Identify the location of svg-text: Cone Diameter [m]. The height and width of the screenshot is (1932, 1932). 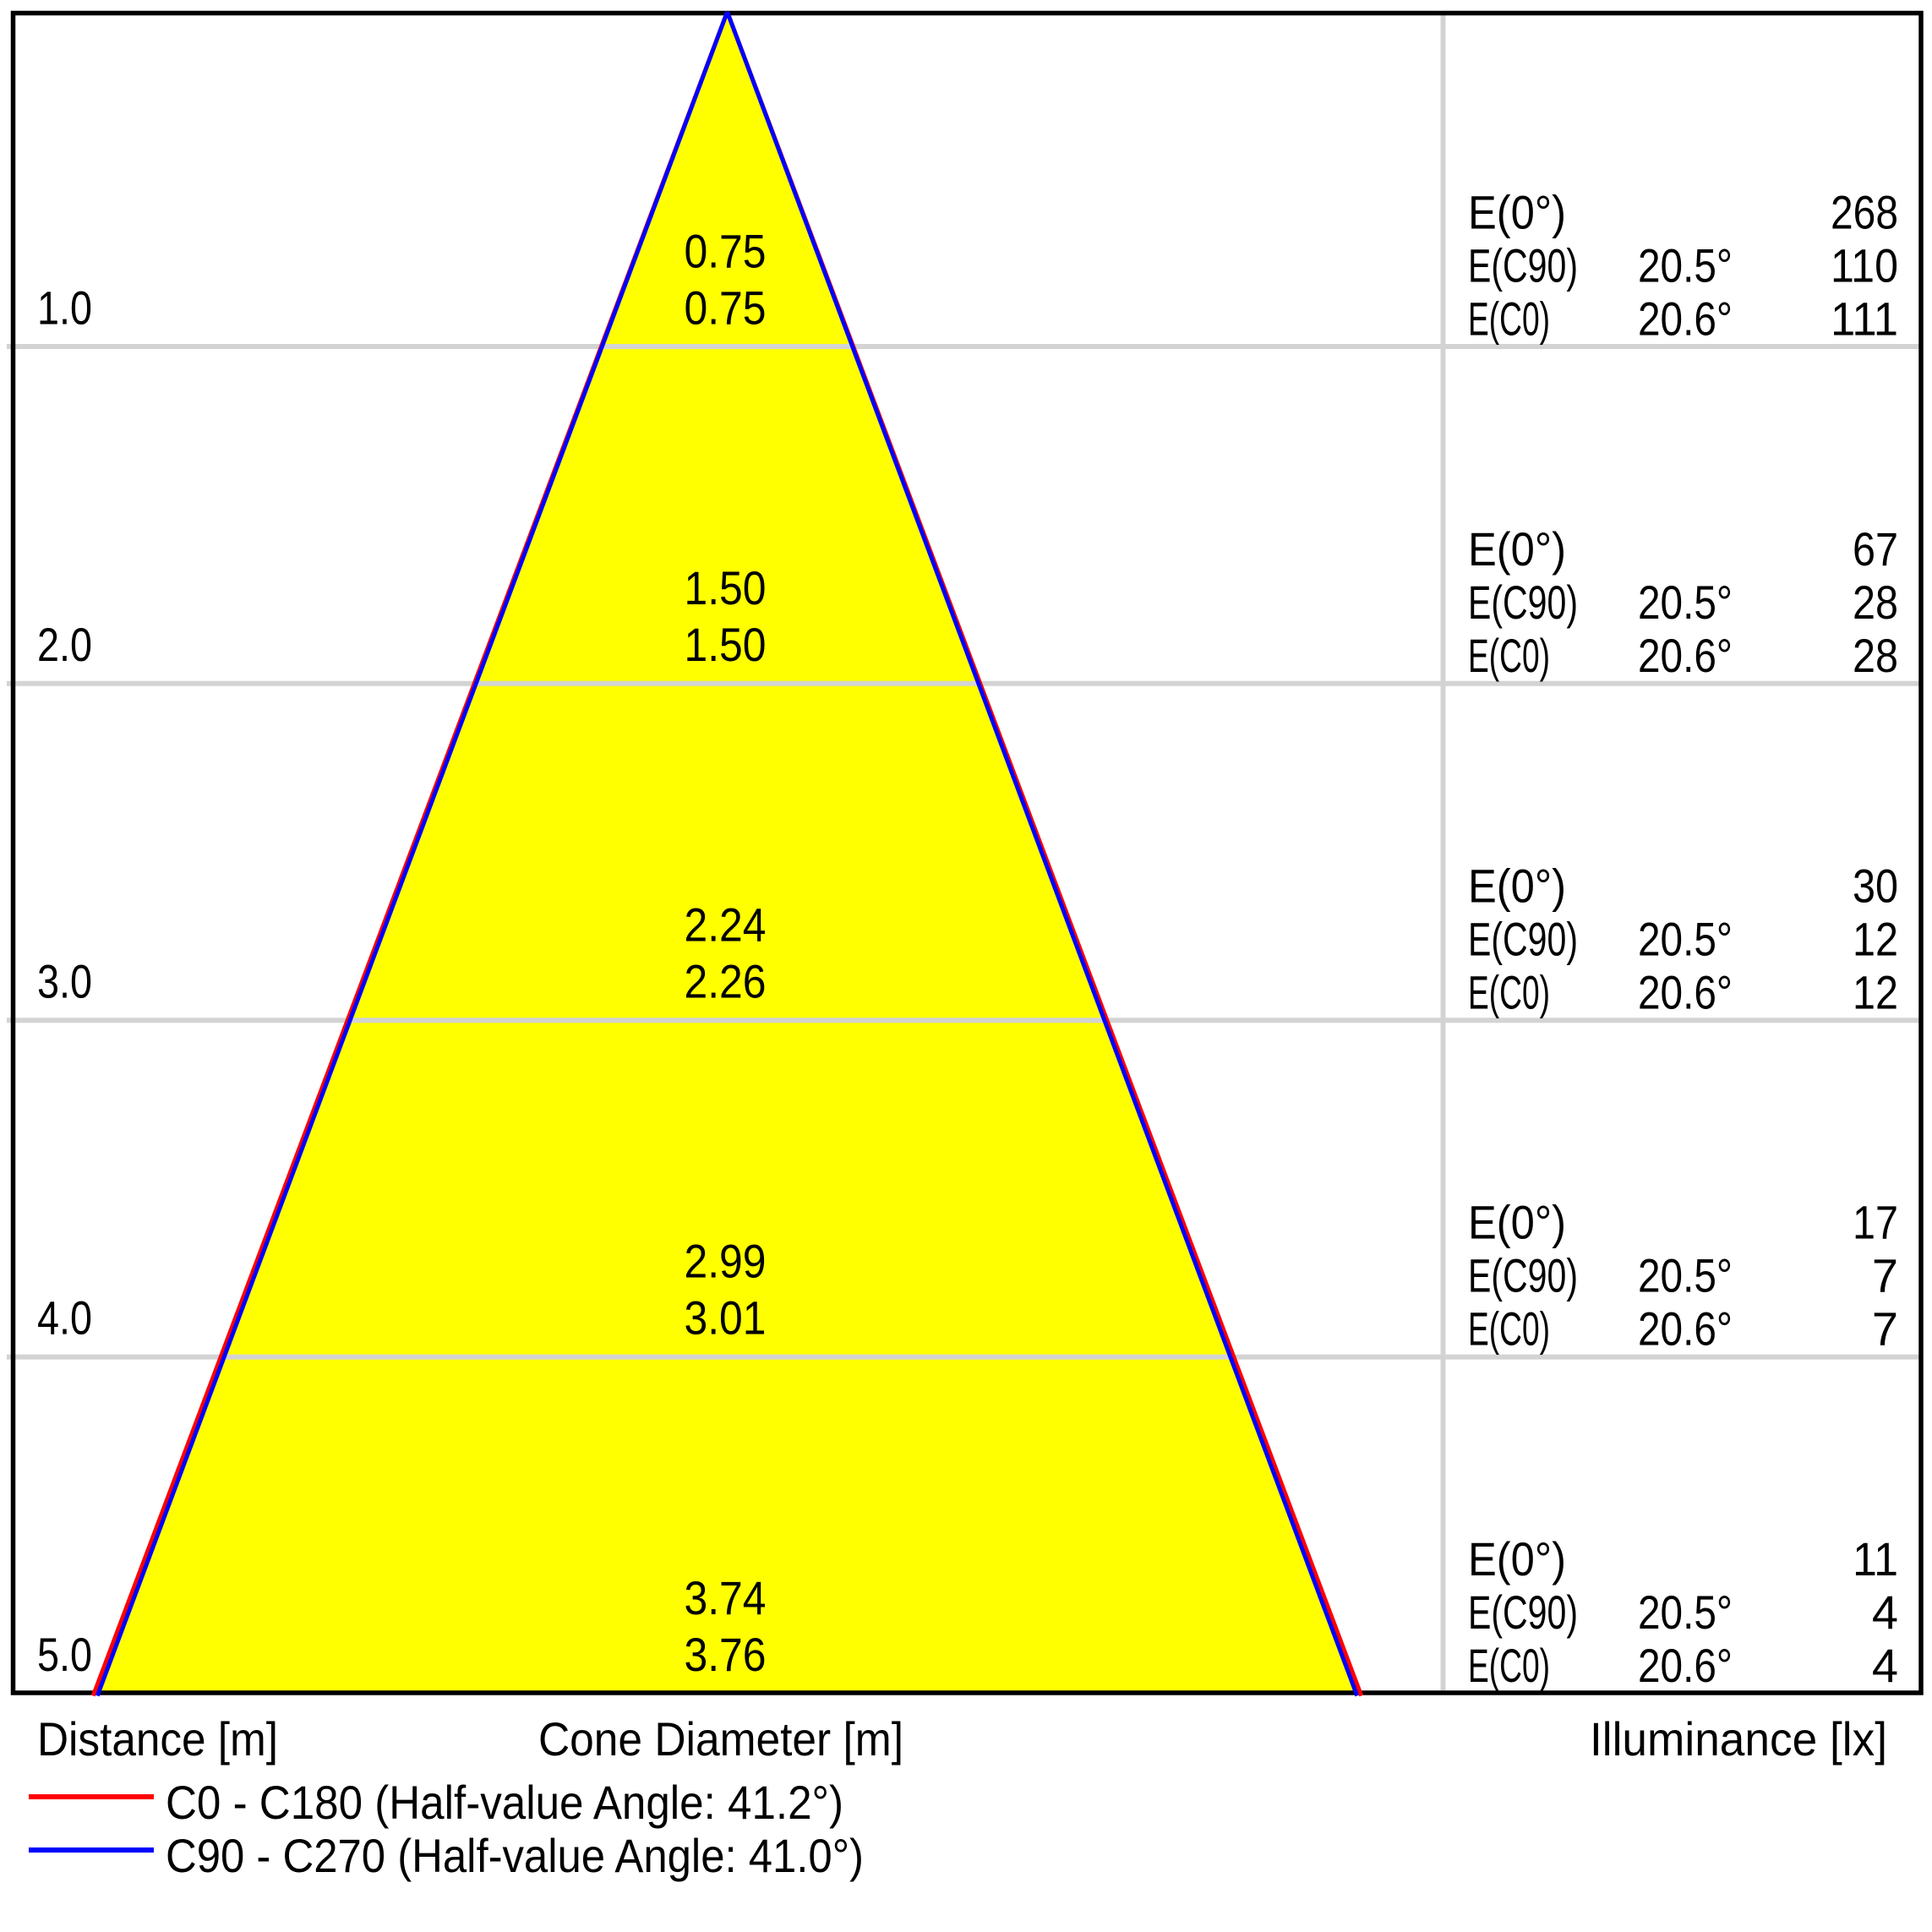
(720, 1739).